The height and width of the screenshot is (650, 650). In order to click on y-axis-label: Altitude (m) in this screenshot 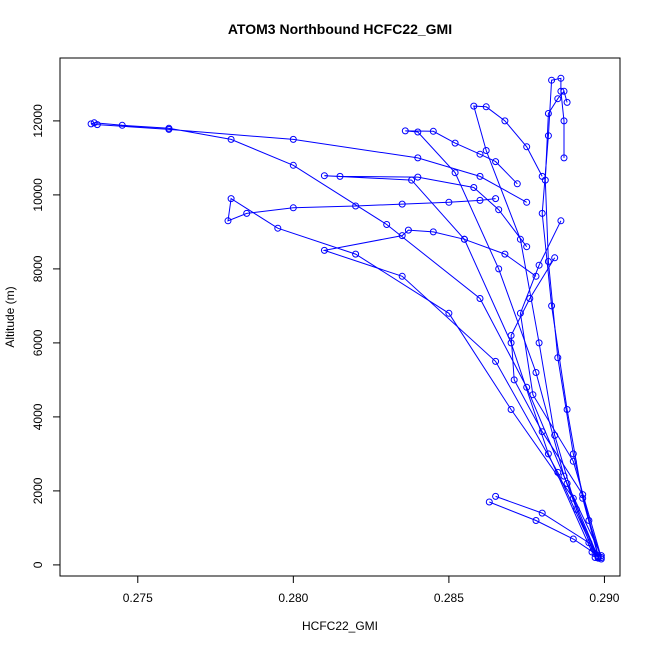, I will do `click(10, 316)`.